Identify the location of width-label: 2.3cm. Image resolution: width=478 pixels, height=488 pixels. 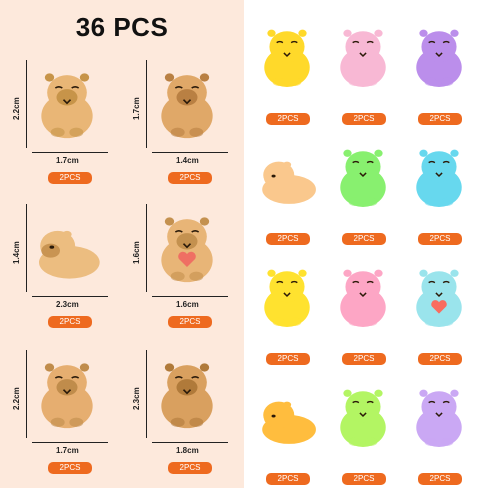
(67, 304).